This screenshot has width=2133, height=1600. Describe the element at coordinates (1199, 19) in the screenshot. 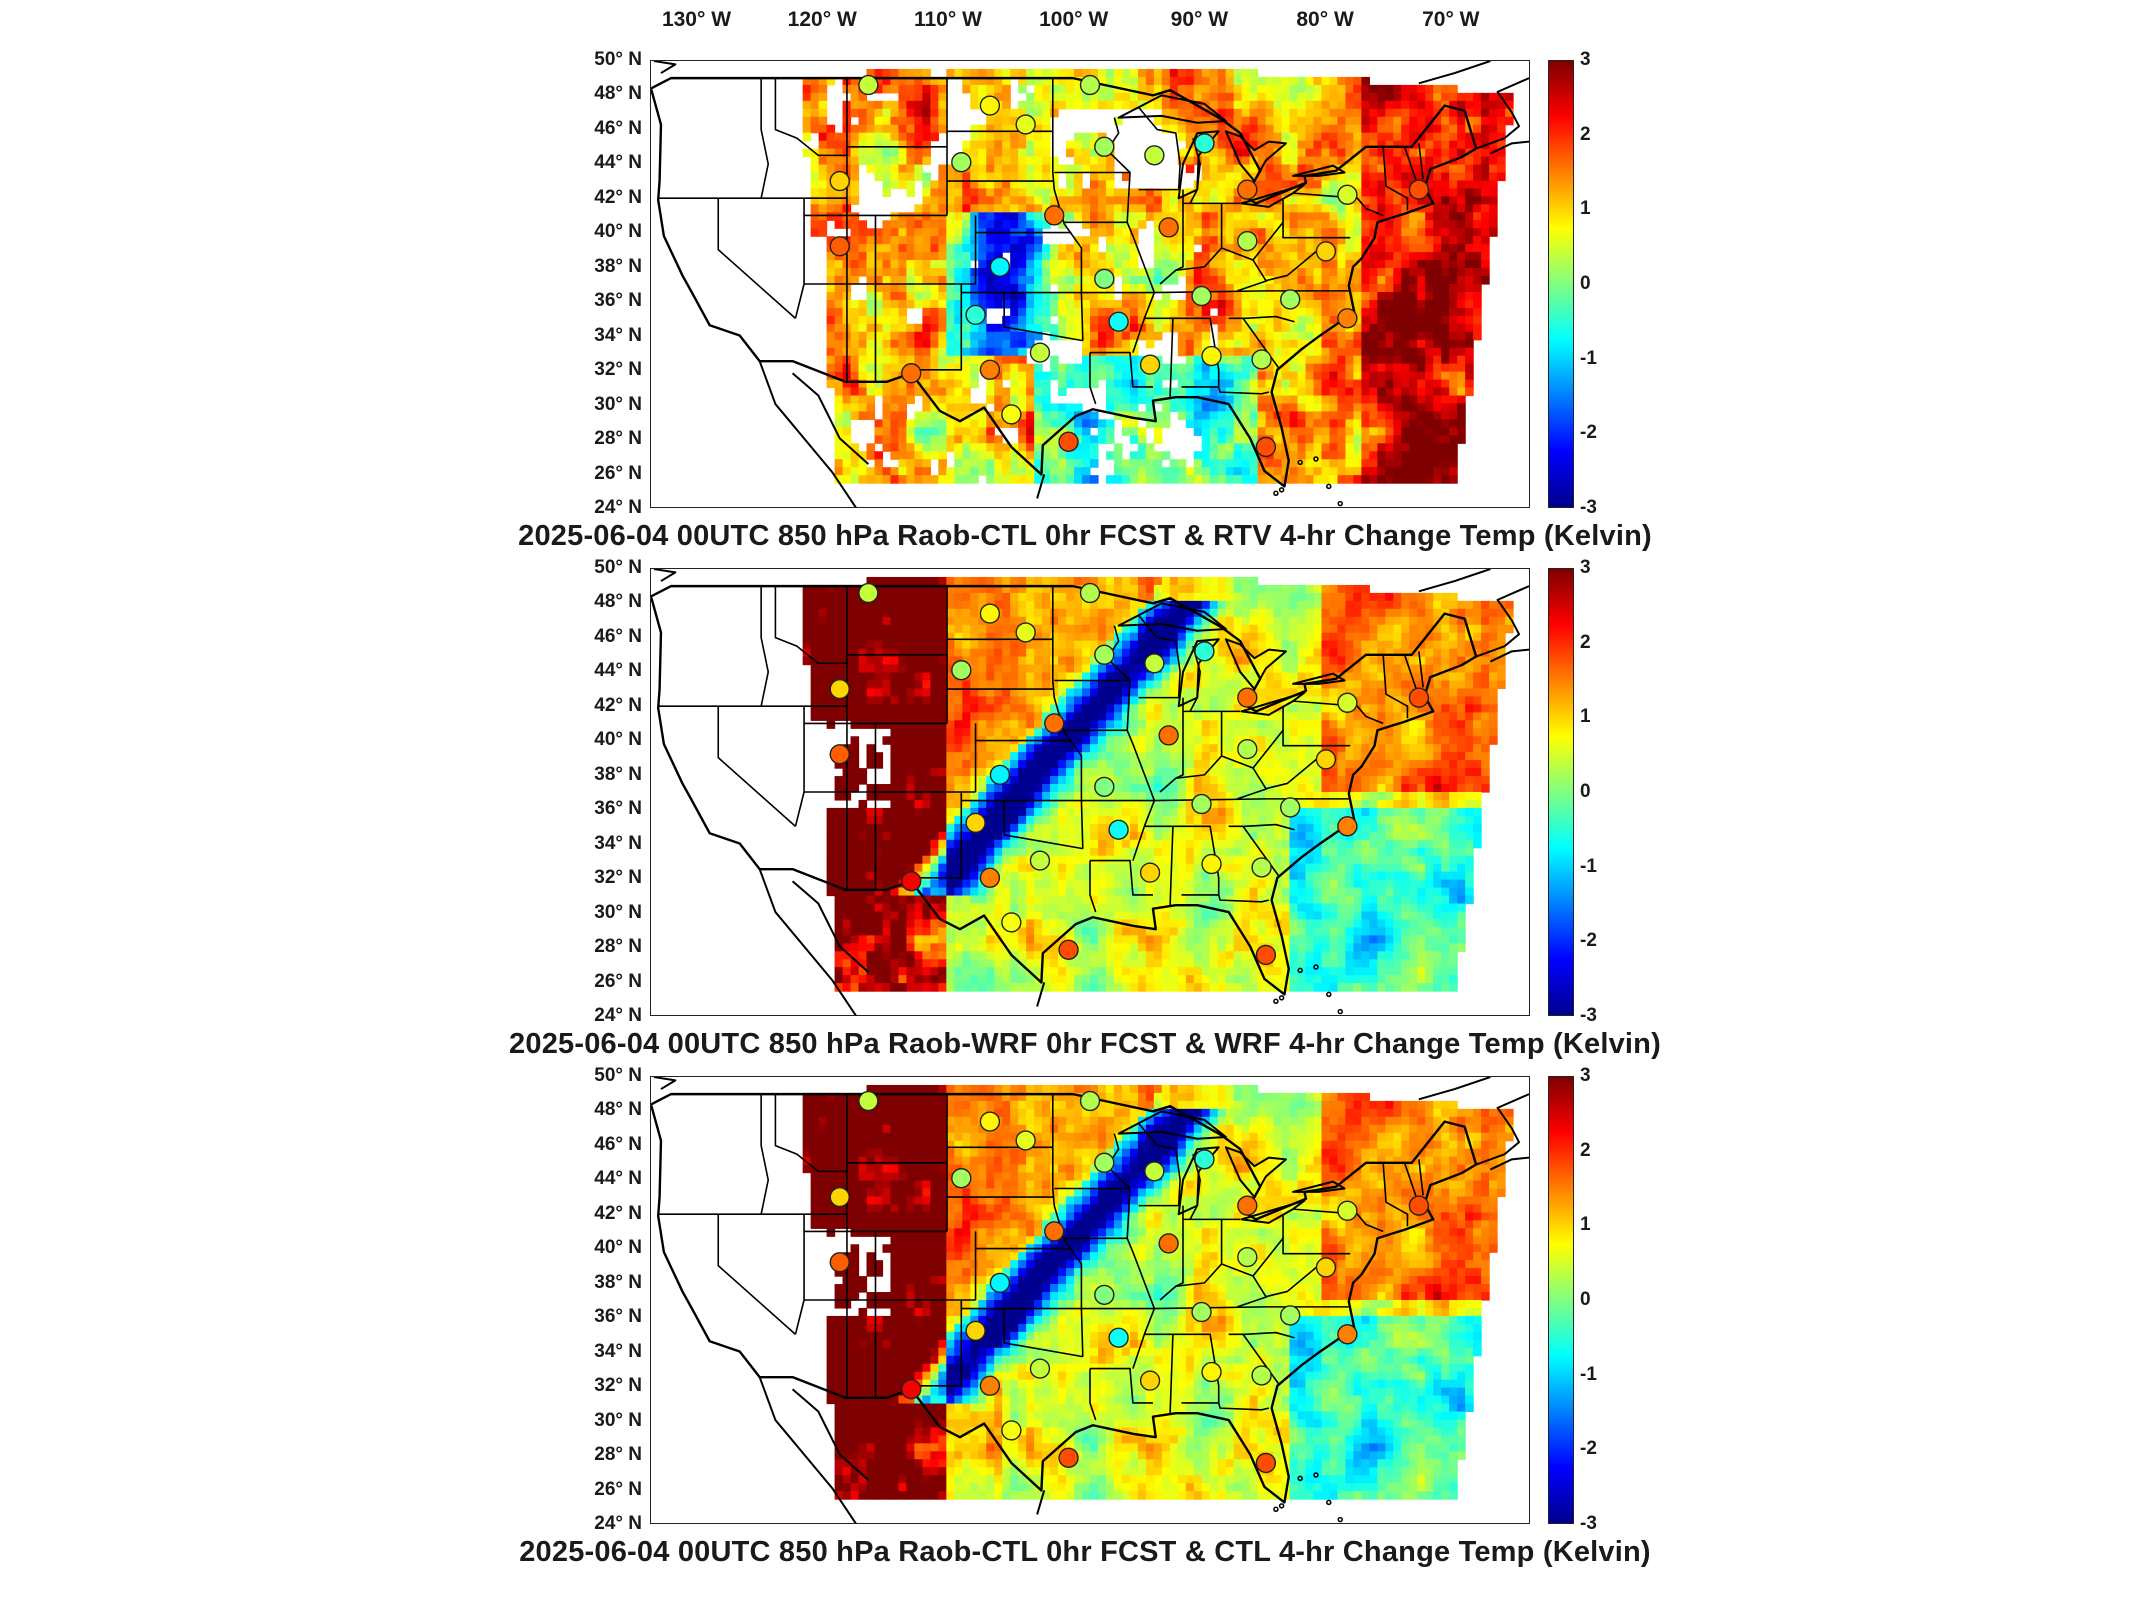

I see `longitude-label: 90° W` at that location.